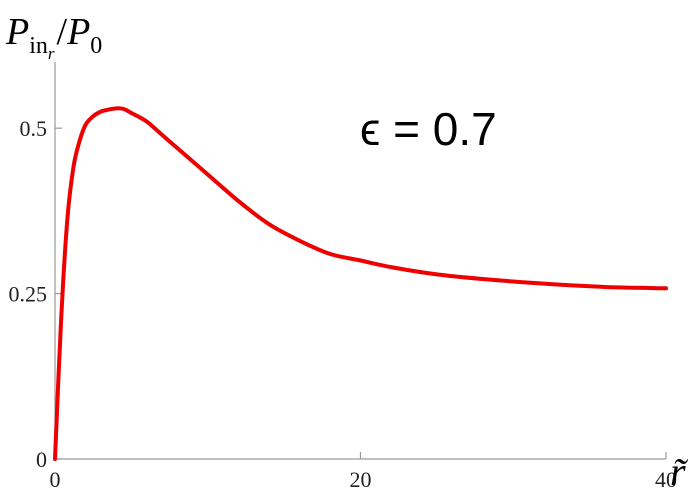  Describe the element at coordinates (41, 459) in the screenshot. I see `y-tick-label: 0` at that location.